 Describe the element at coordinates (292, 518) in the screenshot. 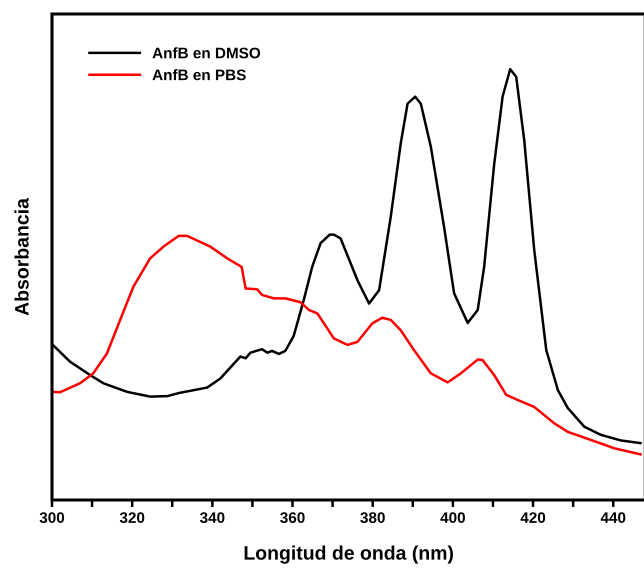

I see `x-tick-label: 360` at that location.